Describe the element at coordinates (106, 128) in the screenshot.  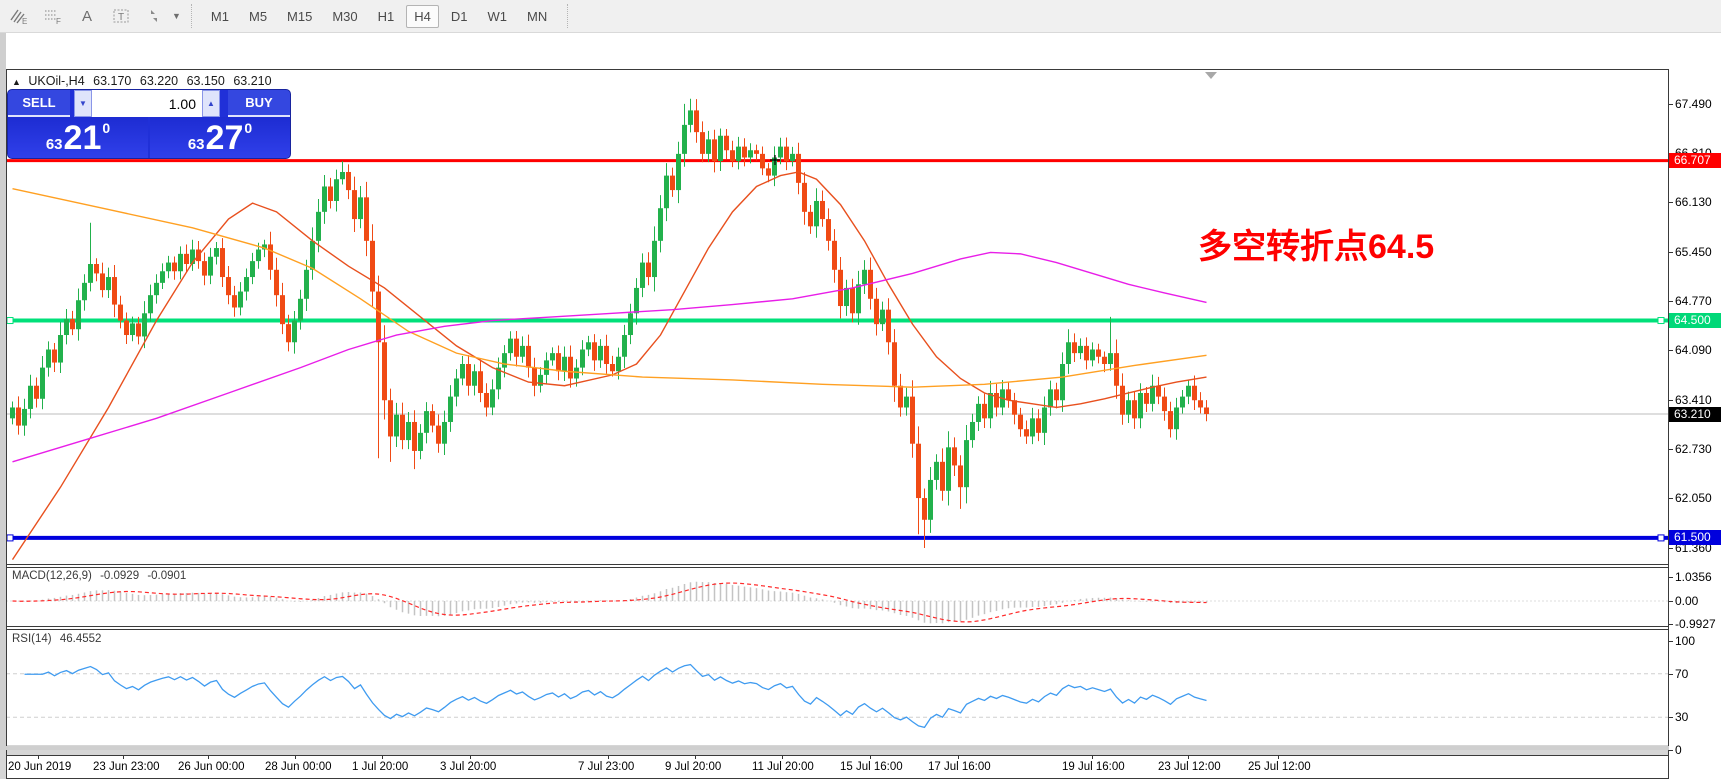
I see `bid-sup-digit: 0` at that location.